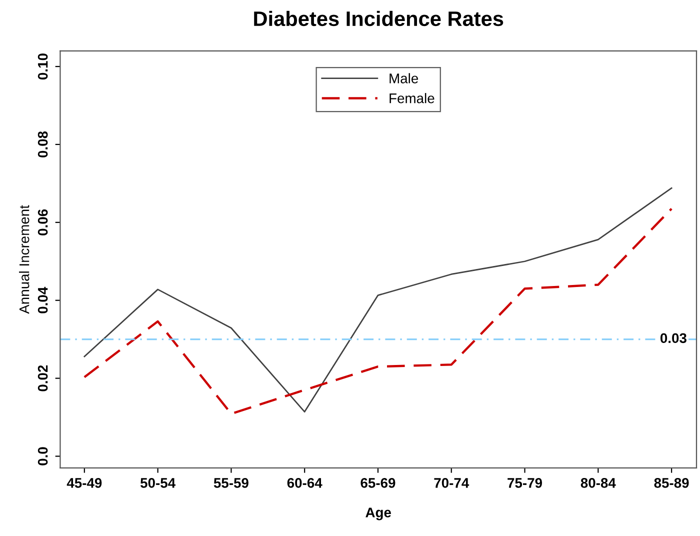  What do you see at coordinates (404, 78) in the screenshot?
I see `legend-label: Male` at bounding box center [404, 78].